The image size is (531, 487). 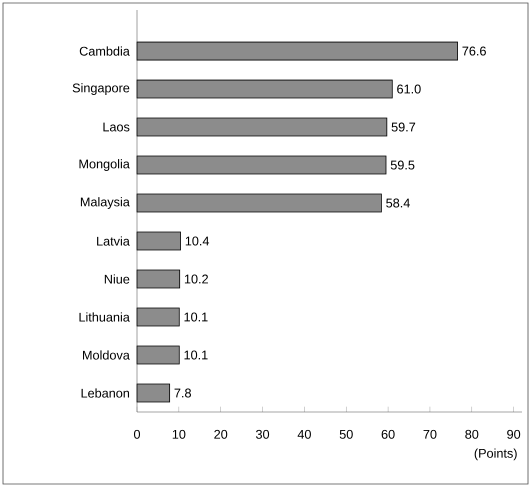 I want to click on y-tick-label: Lithuania, so click(x=104, y=317).